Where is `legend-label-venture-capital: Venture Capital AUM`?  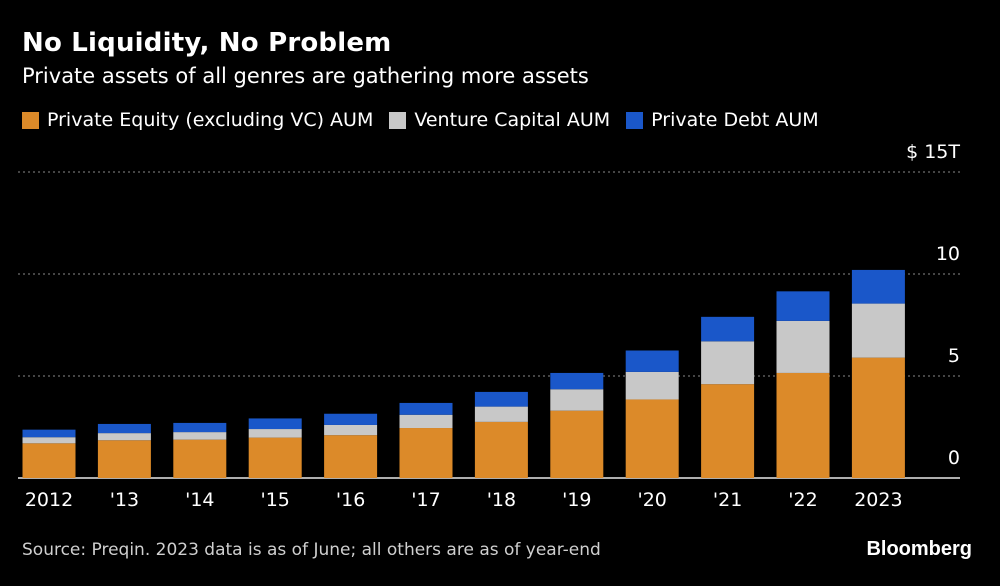 legend-label-venture-capital: Venture Capital AUM is located at coordinates (512, 120).